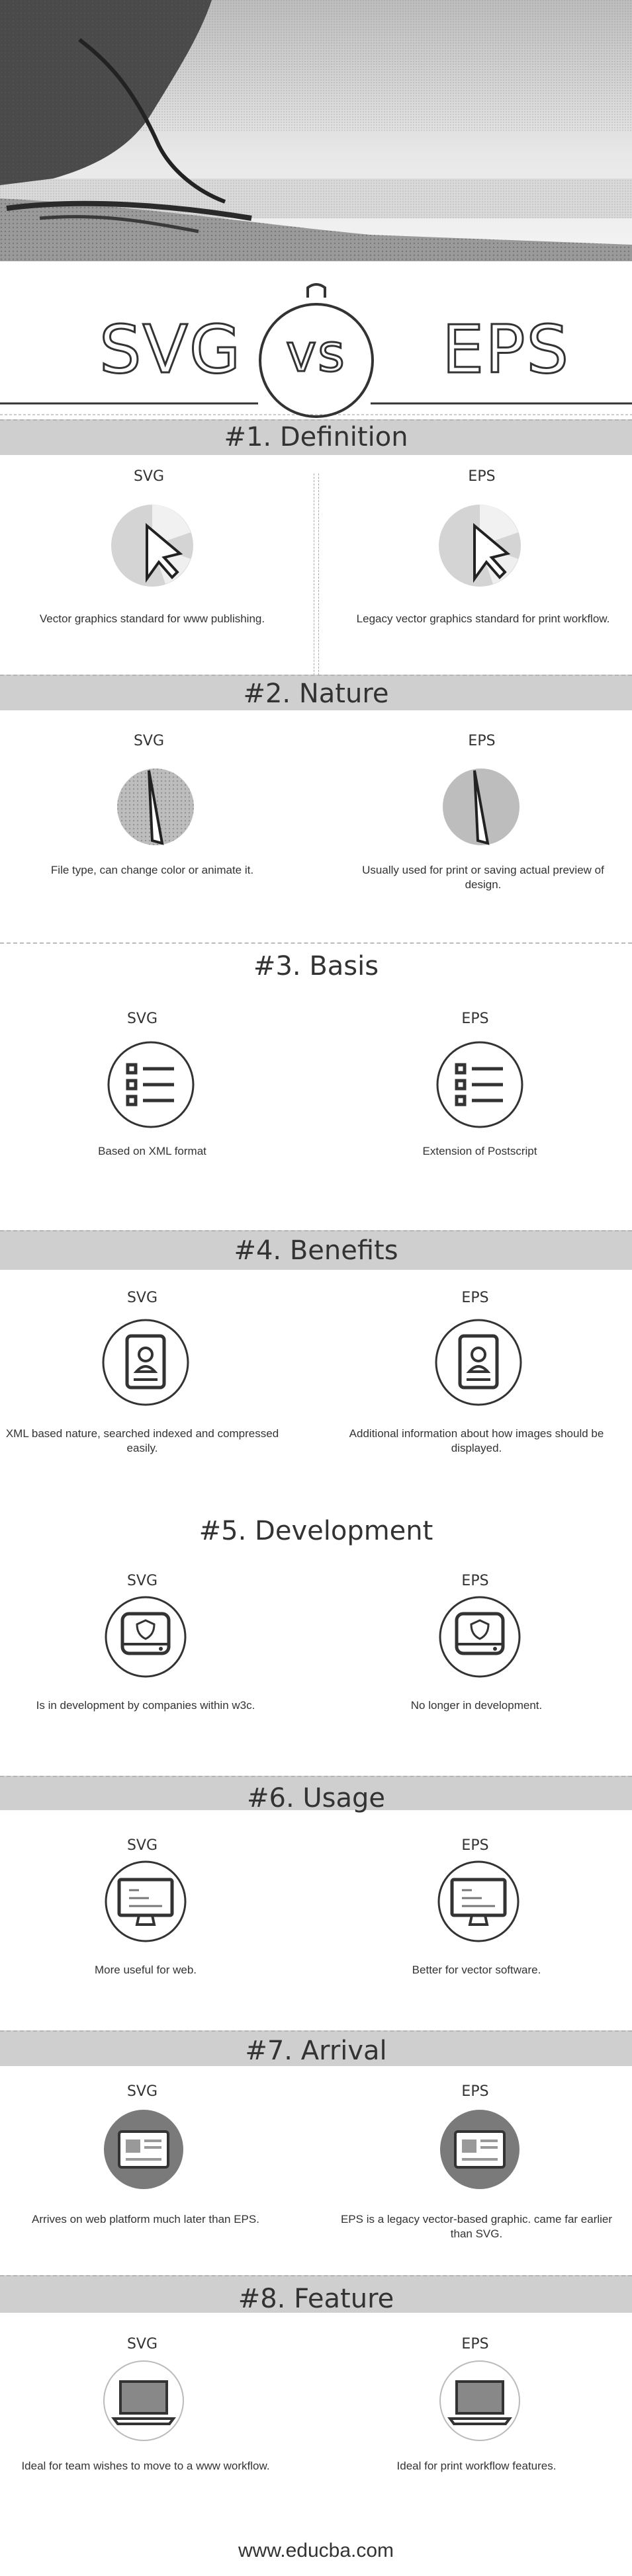 The height and width of the screenshot is (2576, 632). Describe the element at coordinates (316, 2299) in the screenshot. I see `section-heading-feature: #8. Feature` at that location.